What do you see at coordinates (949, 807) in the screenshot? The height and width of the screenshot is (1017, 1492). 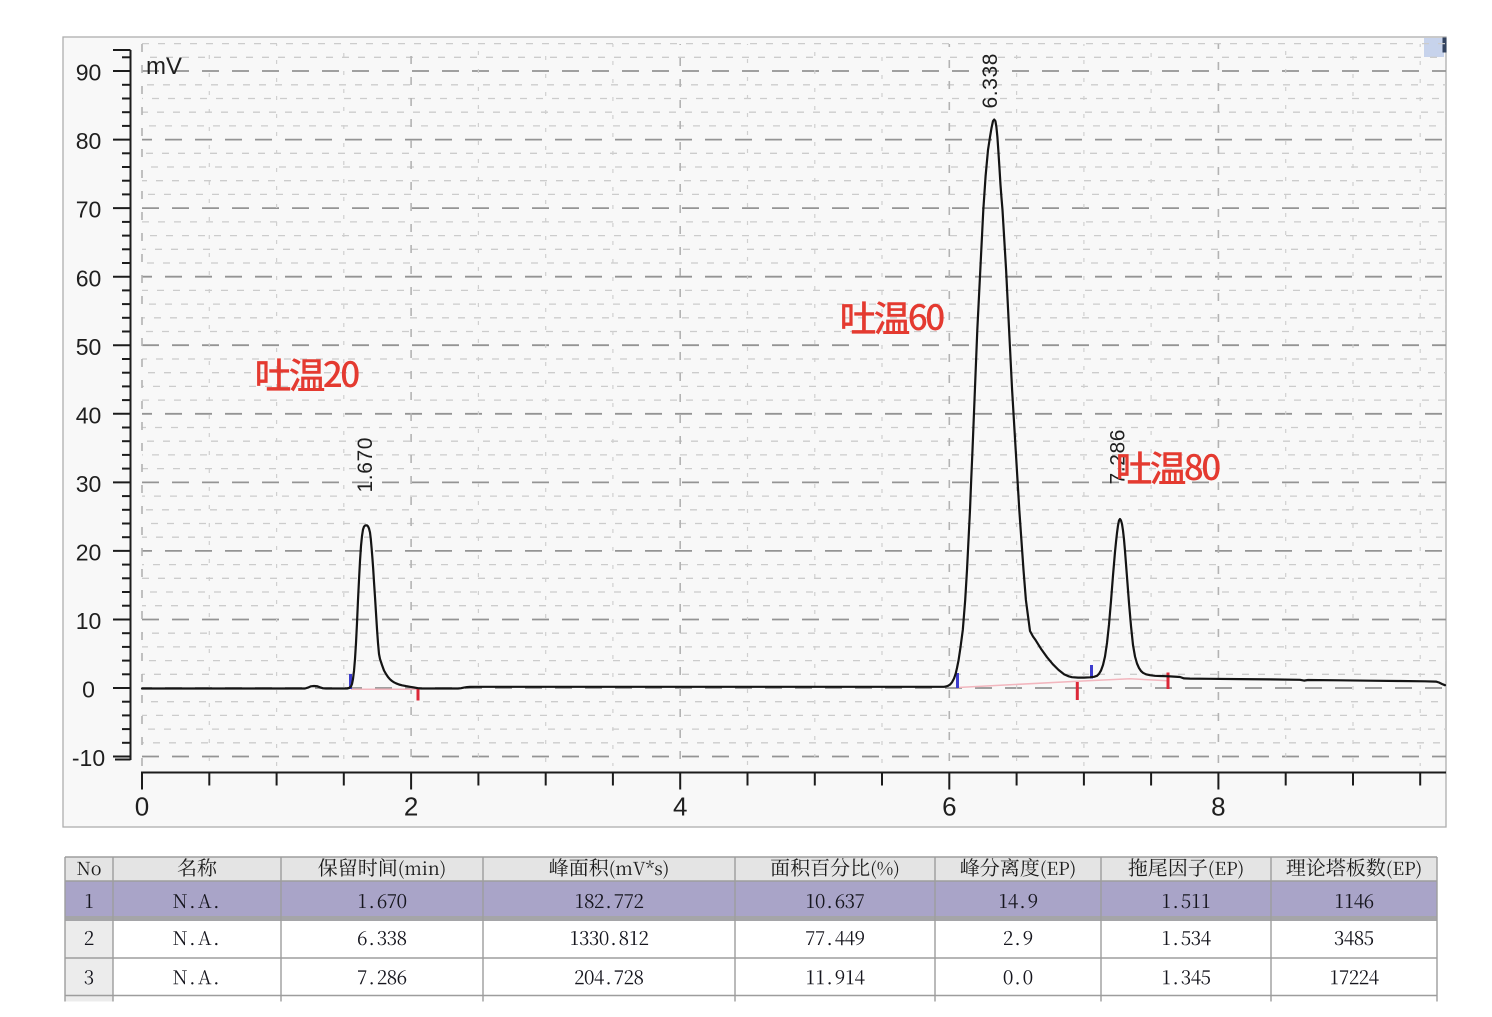 I see `svg-text: 6` at bounding box center [949, 807].